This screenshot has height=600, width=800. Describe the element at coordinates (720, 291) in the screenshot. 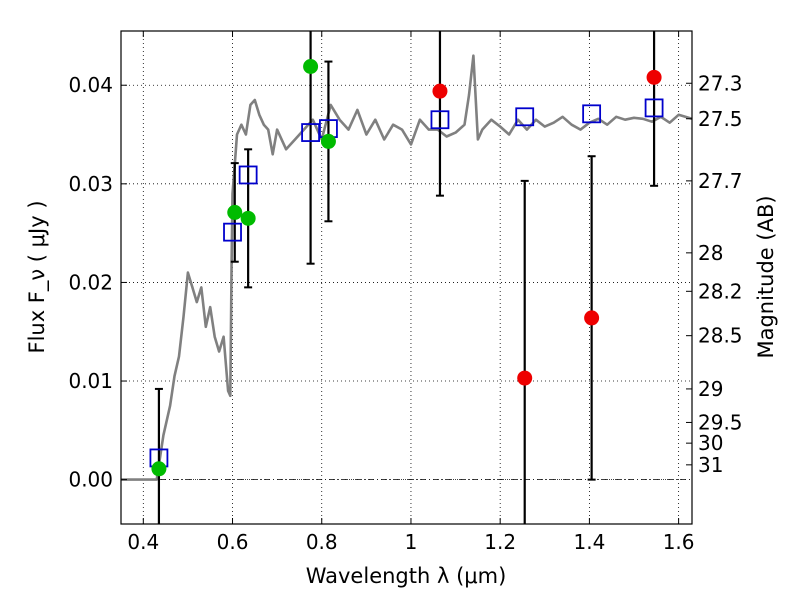

I see `magnitude-tick-label: 28.2` at that location.